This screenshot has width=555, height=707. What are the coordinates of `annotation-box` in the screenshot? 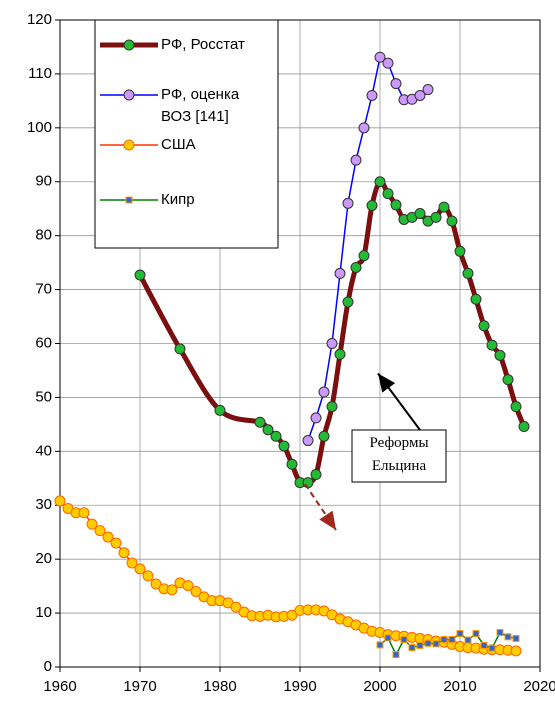 It's located at (399, 456).